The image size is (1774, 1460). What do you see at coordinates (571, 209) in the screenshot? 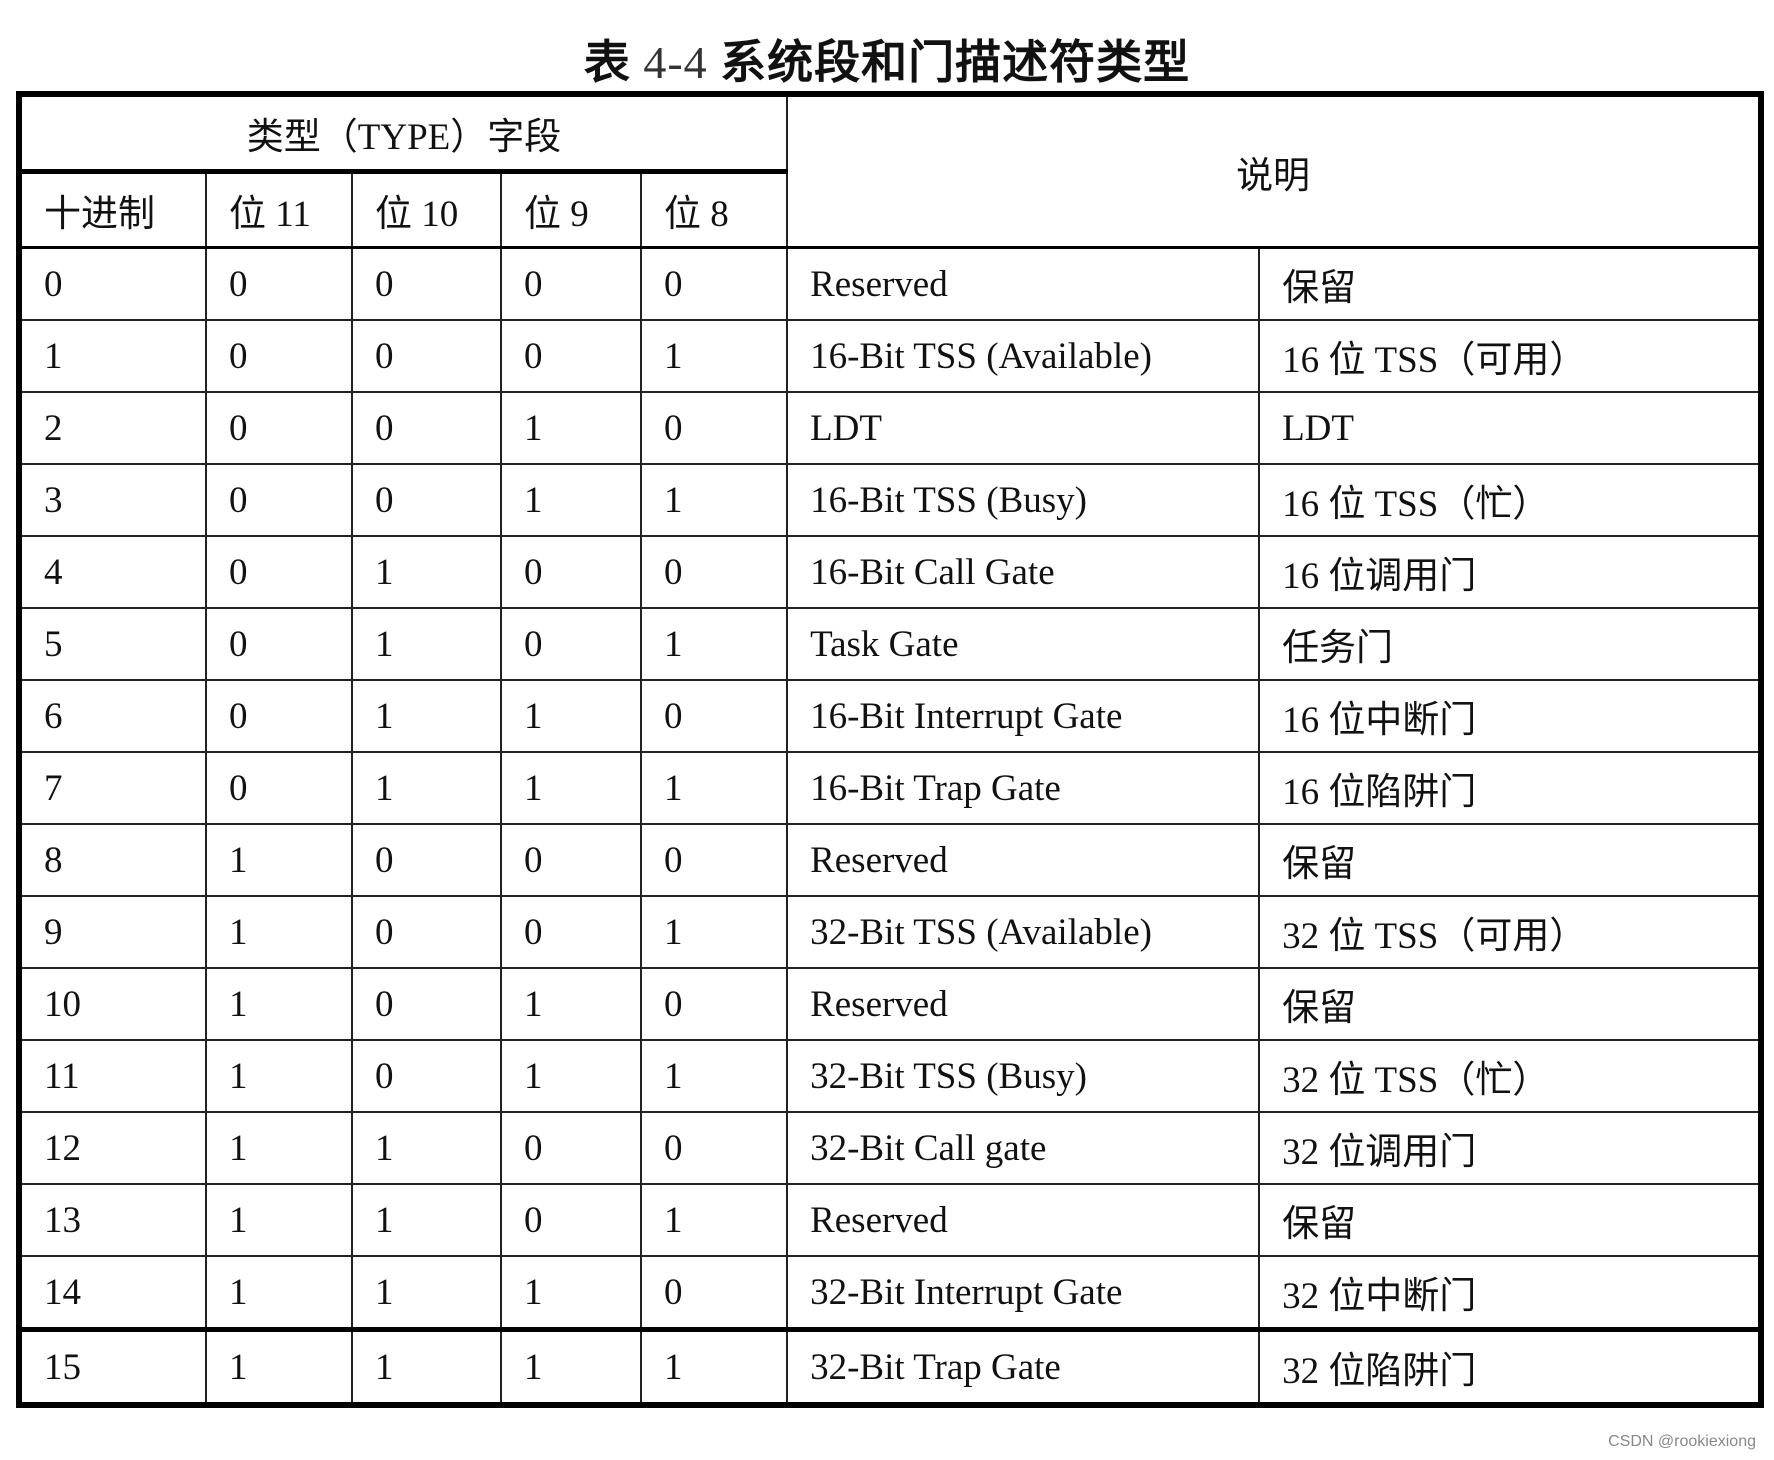
I see `col-header-bit9: 位 9` at bounding box center [571, 209].